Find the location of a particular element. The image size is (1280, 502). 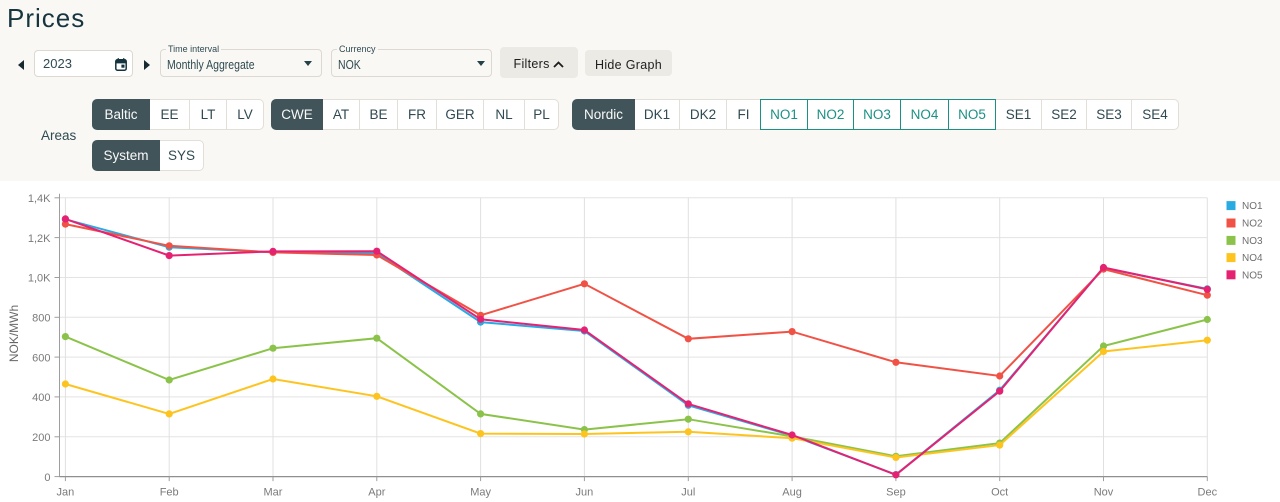

svg-text: 600 is located at coordinates (41, 358).